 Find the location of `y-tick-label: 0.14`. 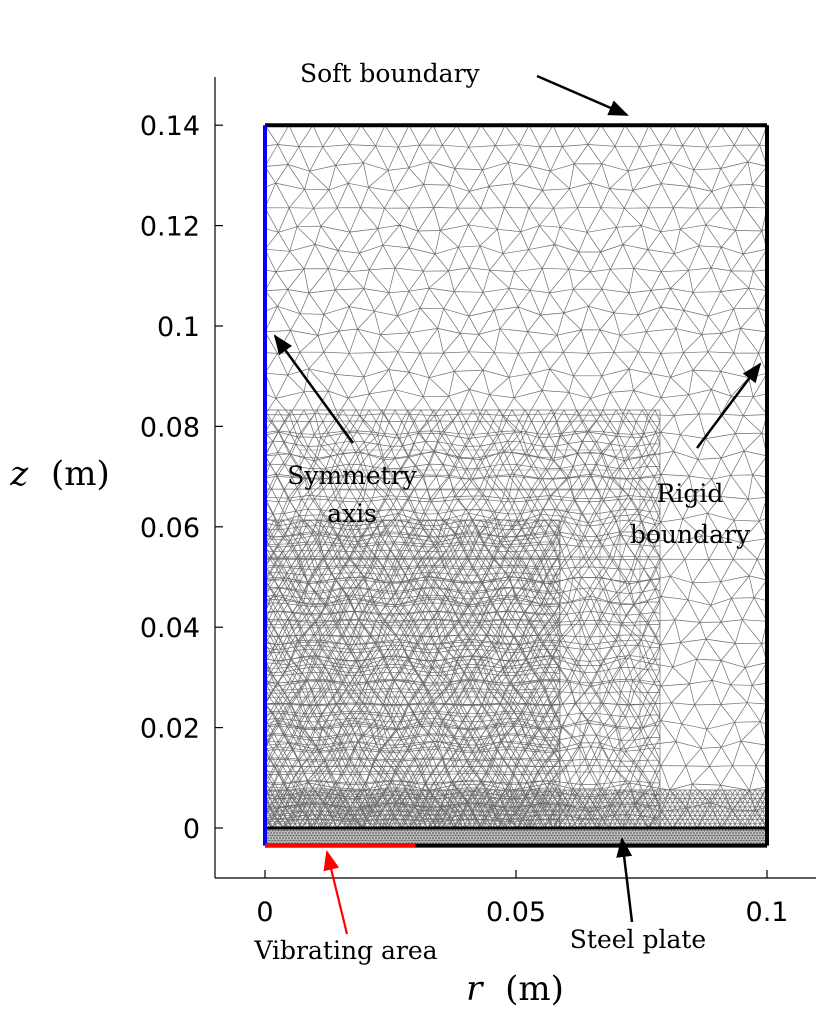

y-tick-label: 0.14 is located at coordinates (170, 126).